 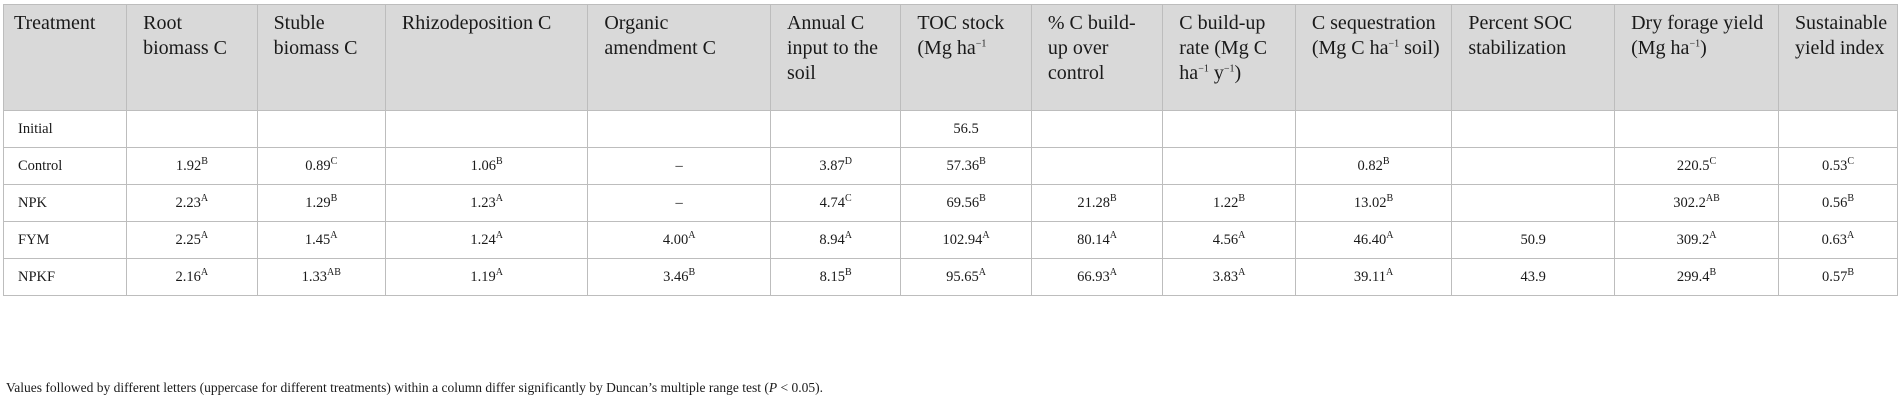 I want to click on cell-value: 8.15, so click(x=832, y=276).